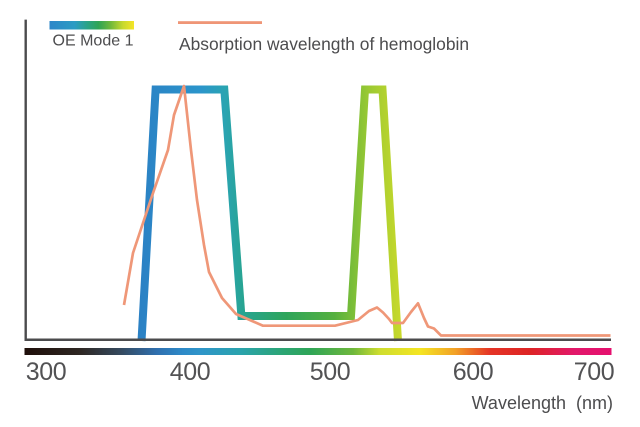  Describe the element at coordinates (93, 41) in the screenshot. I see `svg-text: OE Mode 1` at that location.